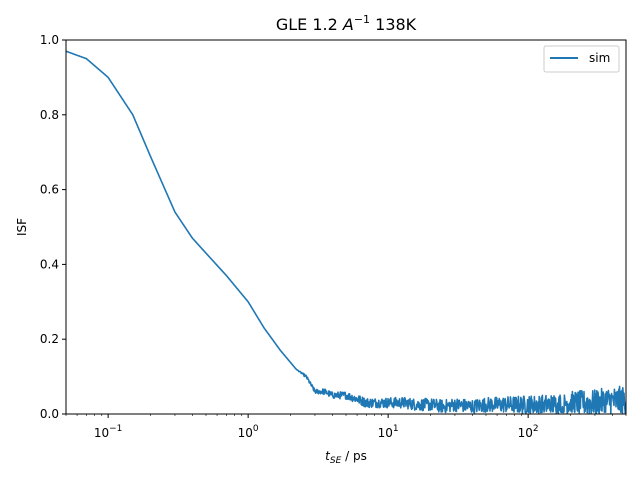  What do you see at coordinates (49, 115) in the screenshot?
I see `y-tick-label-4: 0.8` at bounding box center [49, 115].